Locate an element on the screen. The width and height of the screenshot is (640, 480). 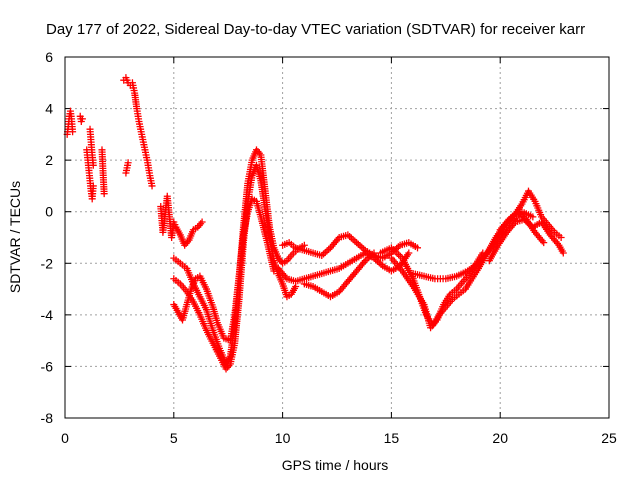
y-tick-label: -6 is located at coordinates (47, 366).